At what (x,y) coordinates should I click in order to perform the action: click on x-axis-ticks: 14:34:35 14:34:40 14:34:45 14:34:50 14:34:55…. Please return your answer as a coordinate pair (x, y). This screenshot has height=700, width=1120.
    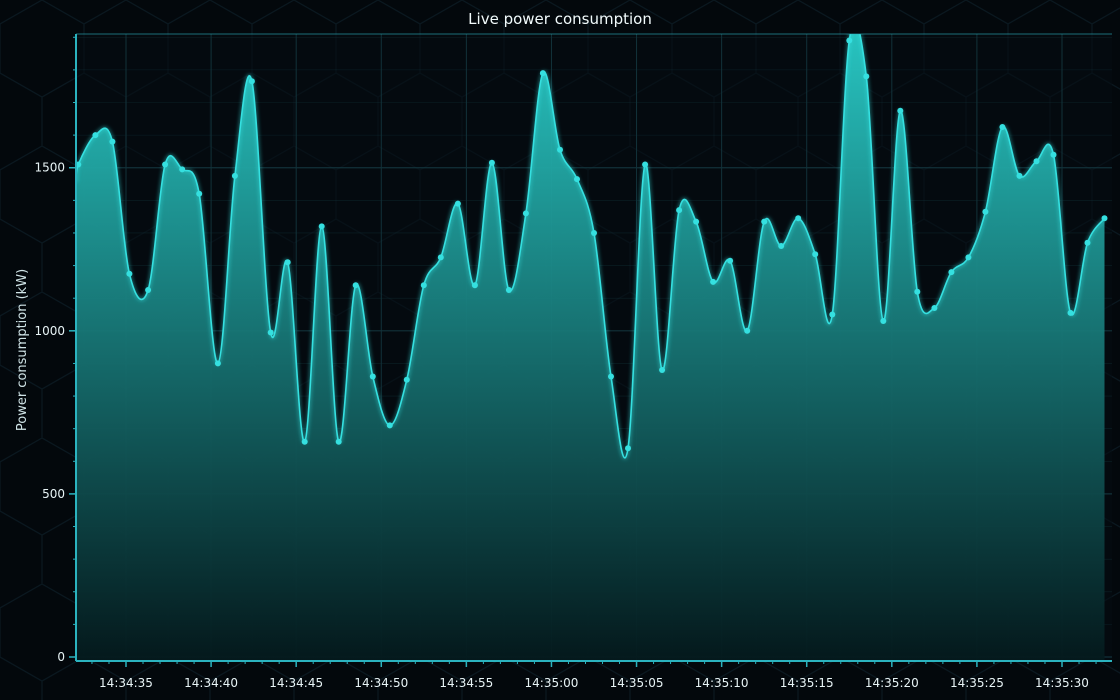
    Looking at the image, I should click on (594, 675).